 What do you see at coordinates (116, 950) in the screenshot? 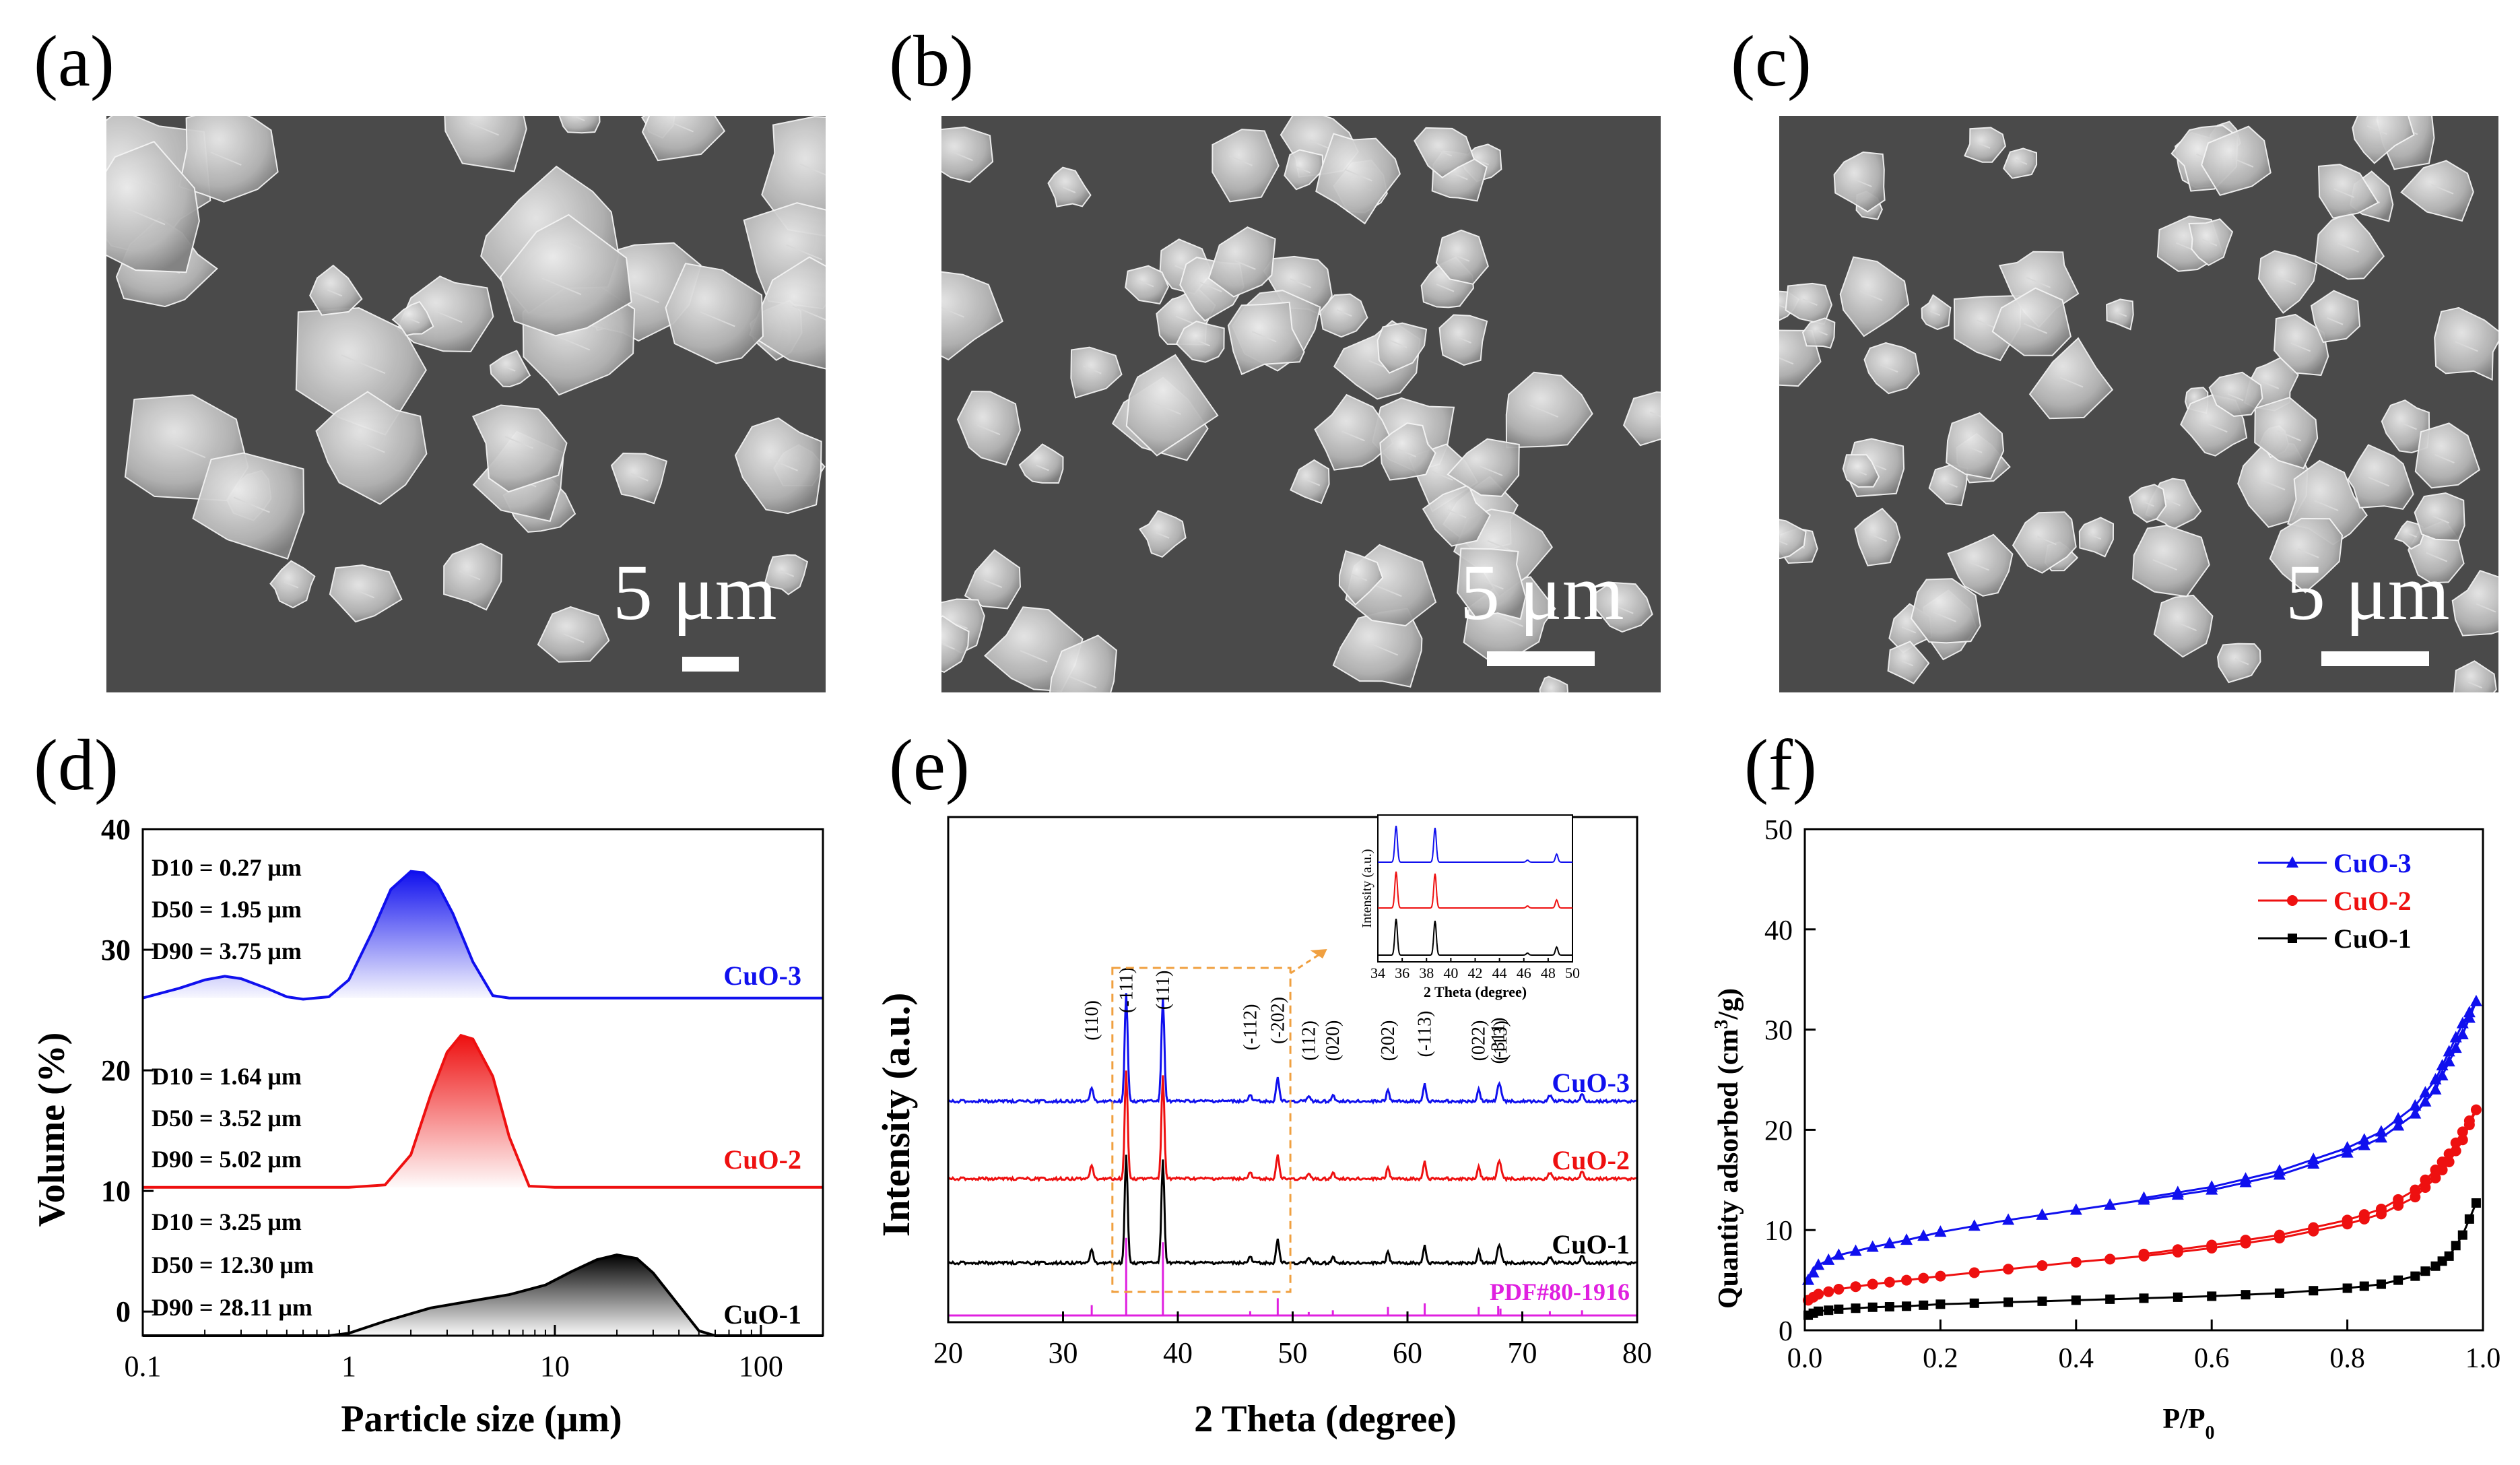
I see `chart-d-ytick-label: 30` at bounding box center [116, 950].